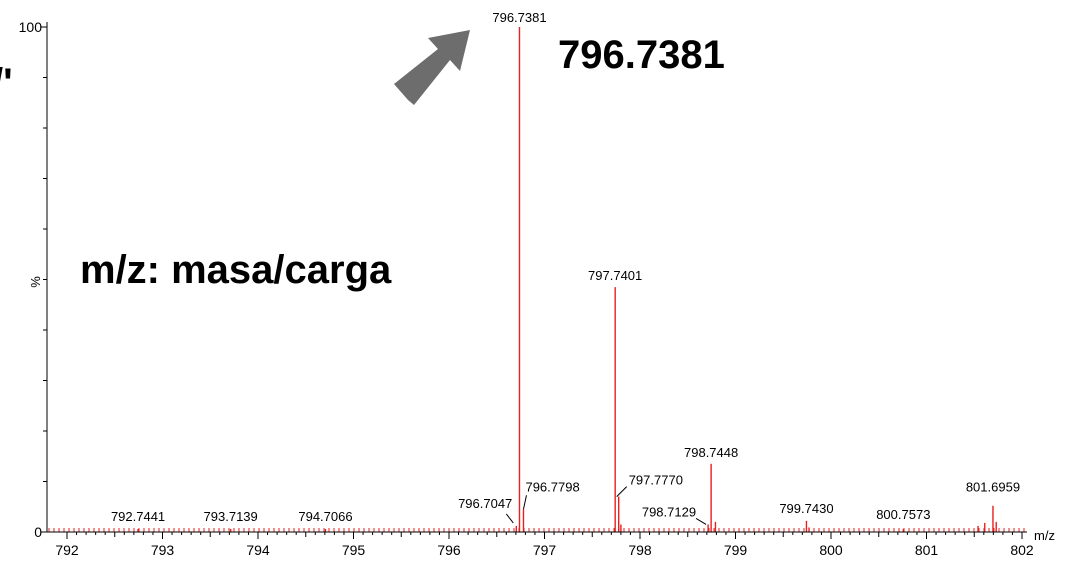 This screenshot has height=562, width=1073. I want to click on x-tick-label: 797, so click(545, 550).